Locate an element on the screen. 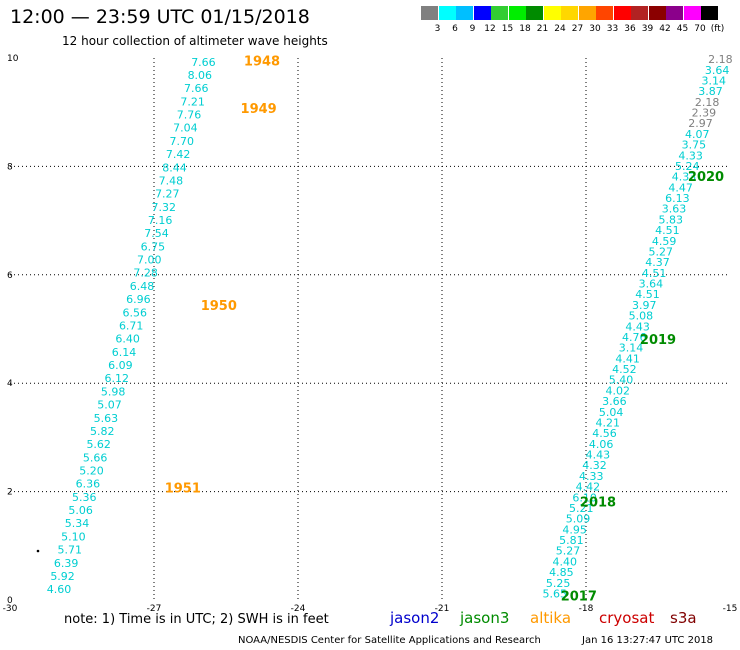 This screenshot has height=650, width=740. y-tick-label: 0 is located at coordinates (10, 601).